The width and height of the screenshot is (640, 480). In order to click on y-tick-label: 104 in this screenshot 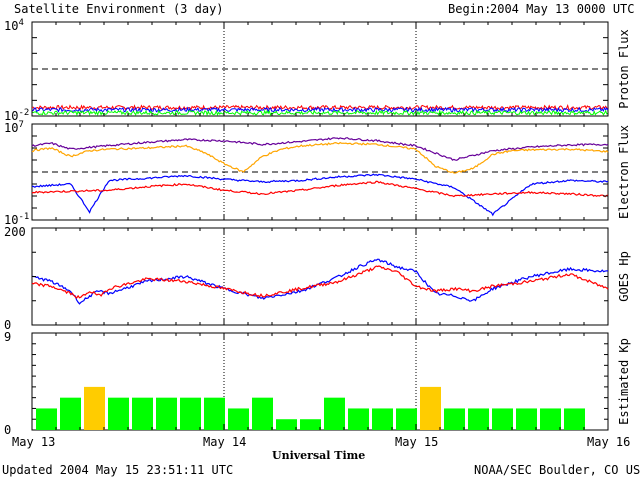, I will do `click(14, 25)`.